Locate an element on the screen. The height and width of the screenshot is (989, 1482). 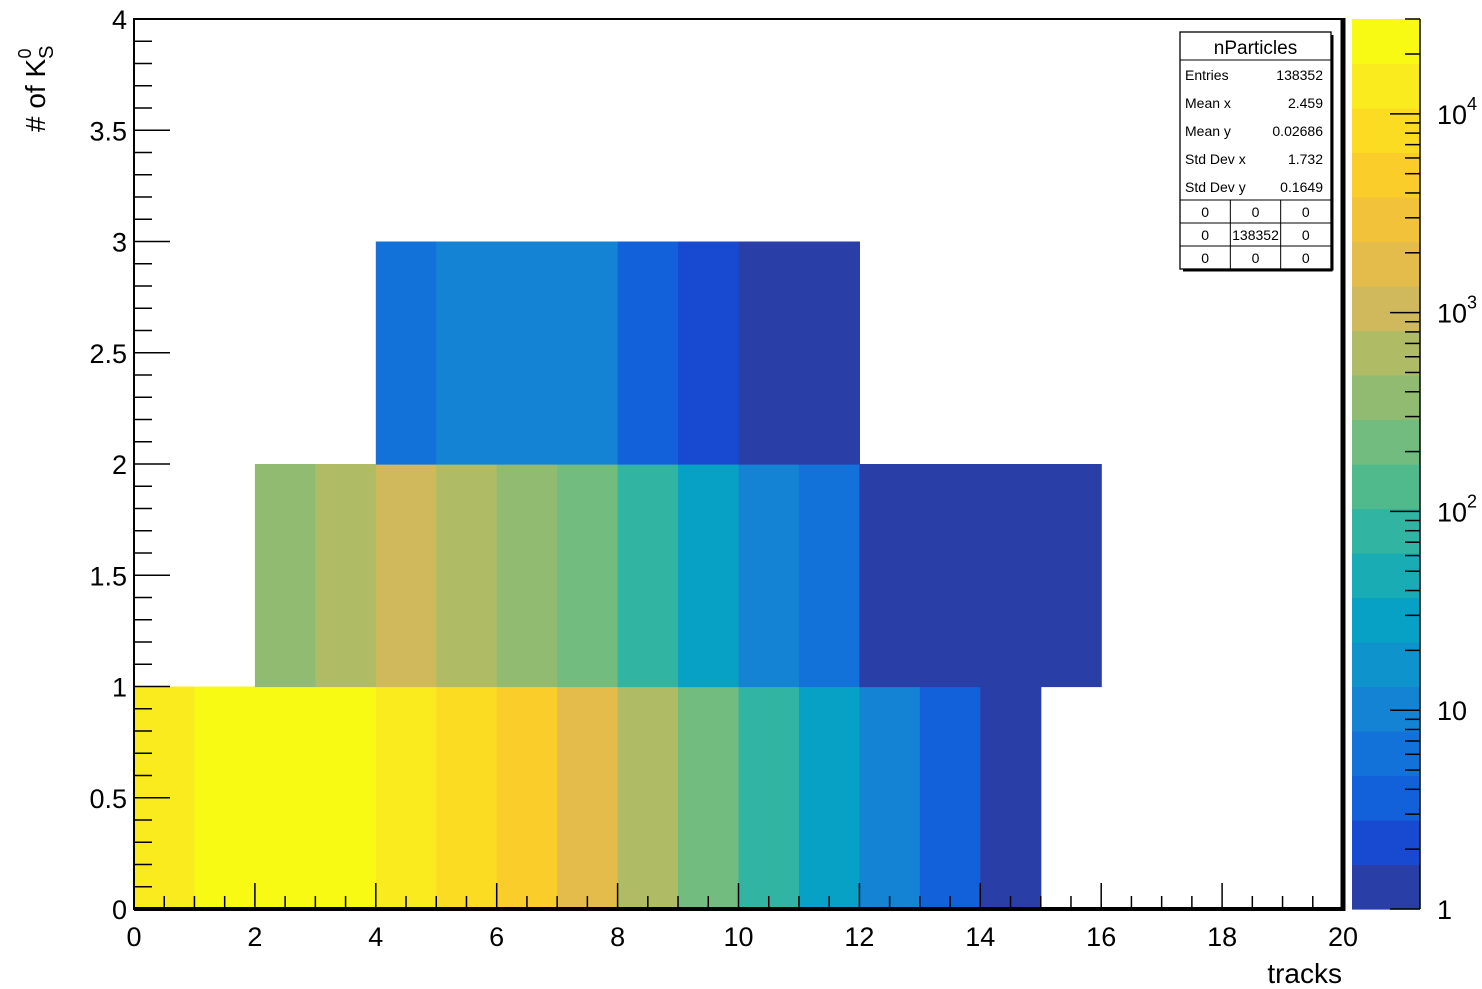
stats-row-label: Entries is located at coordinates (1207, 75).